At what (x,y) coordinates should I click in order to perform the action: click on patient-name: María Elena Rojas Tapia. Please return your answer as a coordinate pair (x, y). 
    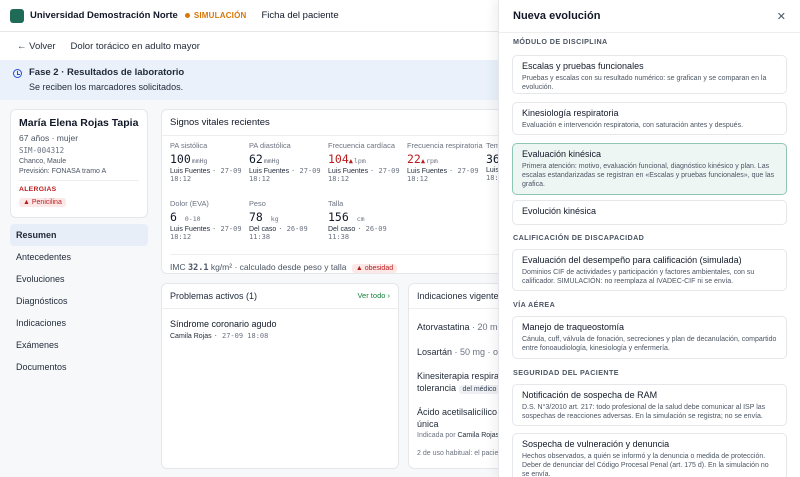
    Looking at the image, I should click on (79, 123).